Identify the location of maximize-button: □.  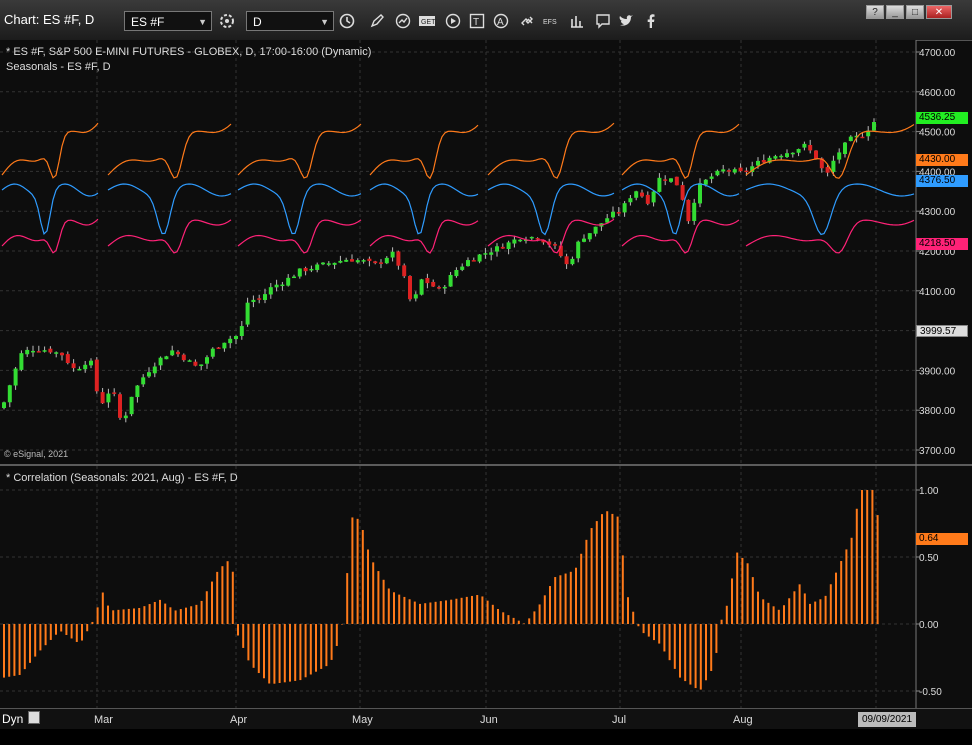
(915, 12).